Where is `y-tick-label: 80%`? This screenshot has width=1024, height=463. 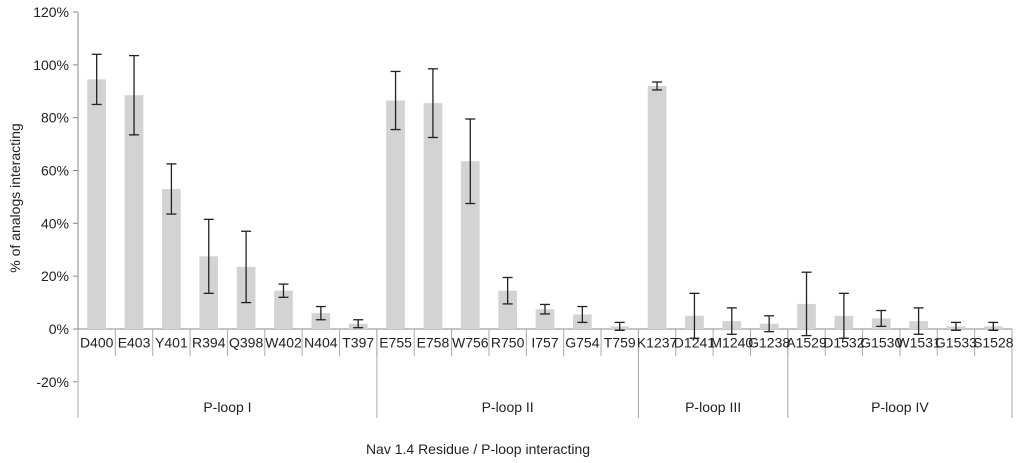
y-tick-label: 80% is located at coordinates (55, 118).